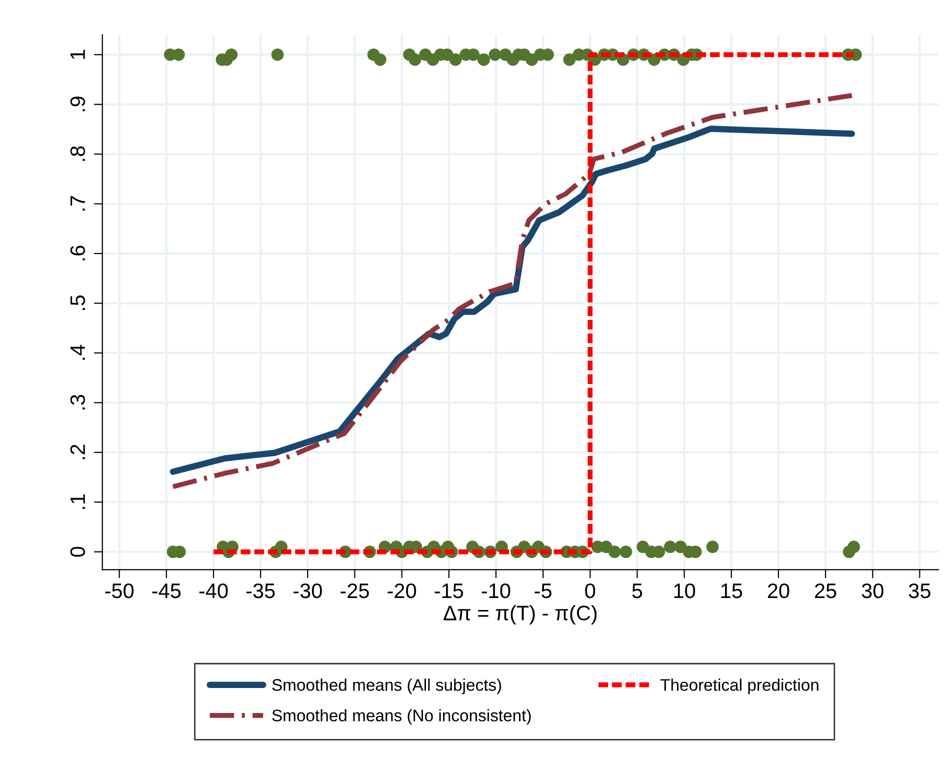 The height and width of the screenshot is (773, 948). Describe the element at coordinates (590, 590) in the screenshot. I see `x-tick-label: 0` at that location.